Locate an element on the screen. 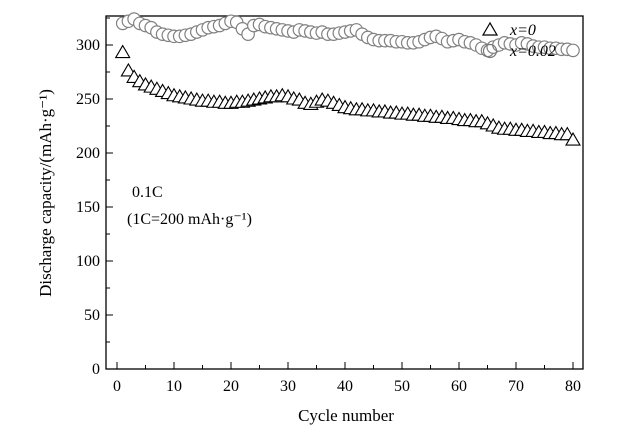  x-axis-title: Cycle number is located at coordinates (346, 415).